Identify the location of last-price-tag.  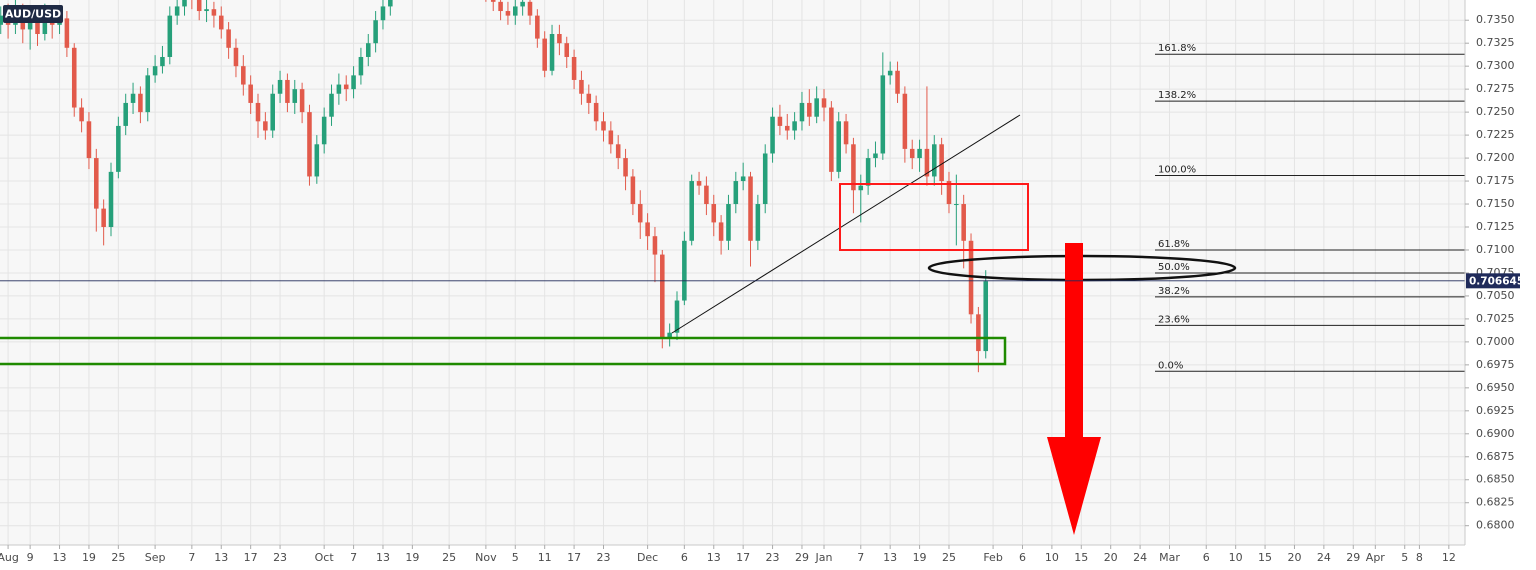
(1493, 281).